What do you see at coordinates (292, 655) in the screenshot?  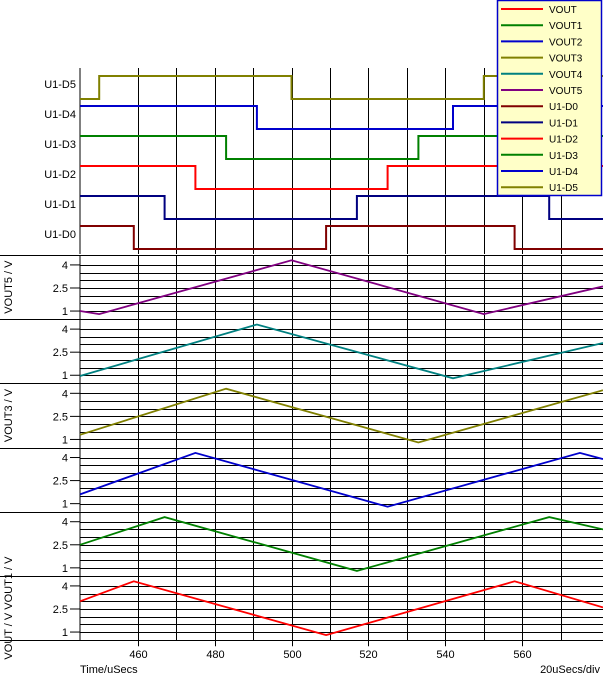 I see `x-tick-label: 500` at bounding box center [292, 655].